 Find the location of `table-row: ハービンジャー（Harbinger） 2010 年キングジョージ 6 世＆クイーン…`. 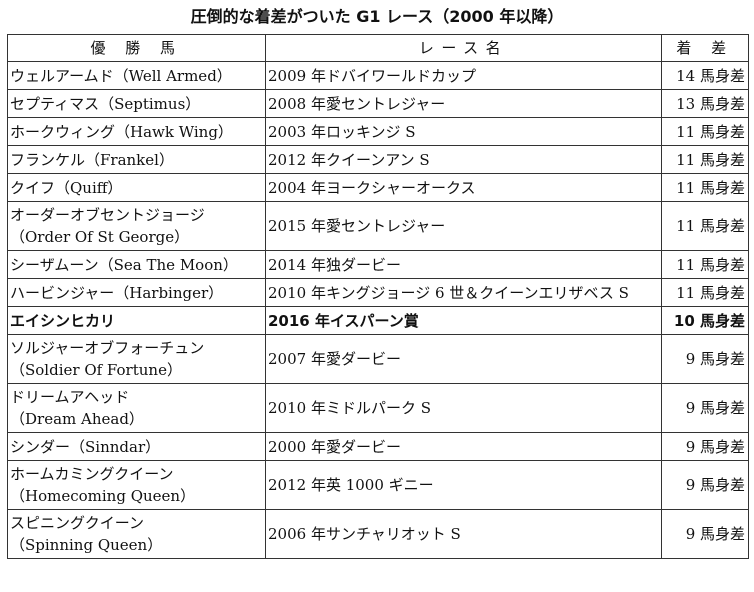

table-row: ハービンジャー（Harbinger） 2010 年キングジョージ 6 世＆クイーン… is located at coordinates (378, 292).